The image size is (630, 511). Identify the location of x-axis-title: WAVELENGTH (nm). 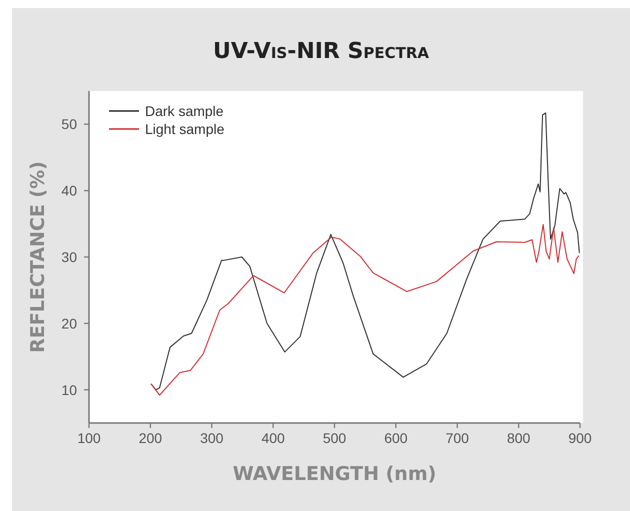
(334, 474).